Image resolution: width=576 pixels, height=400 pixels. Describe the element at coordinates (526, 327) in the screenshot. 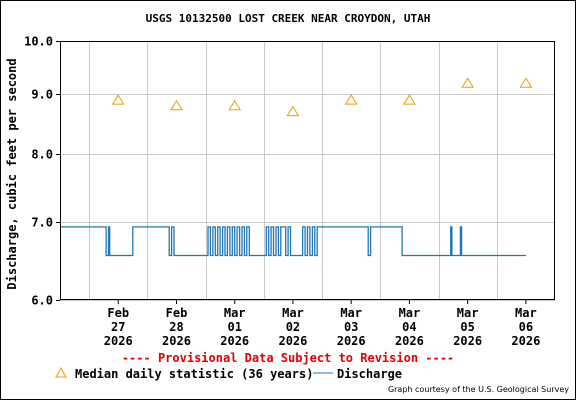

I see `x-tick-label: 06` at that location.